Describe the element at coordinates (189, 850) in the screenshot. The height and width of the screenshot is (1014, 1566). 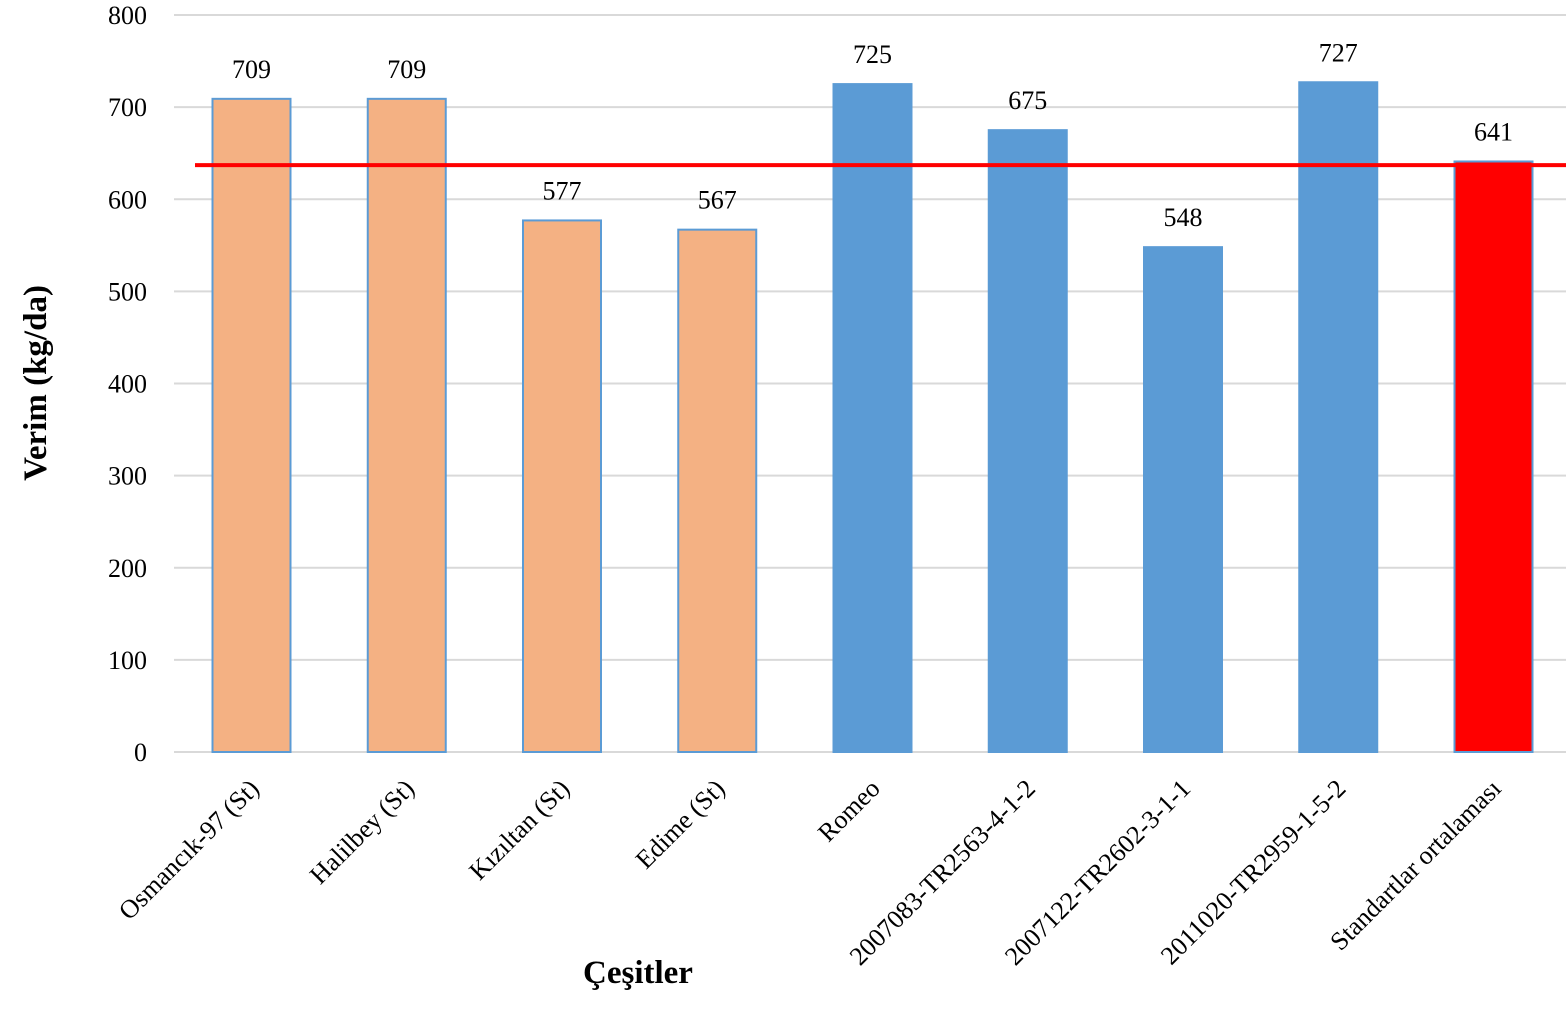
I see `x-tick-label: Osmancık-97 (St)` at that location.